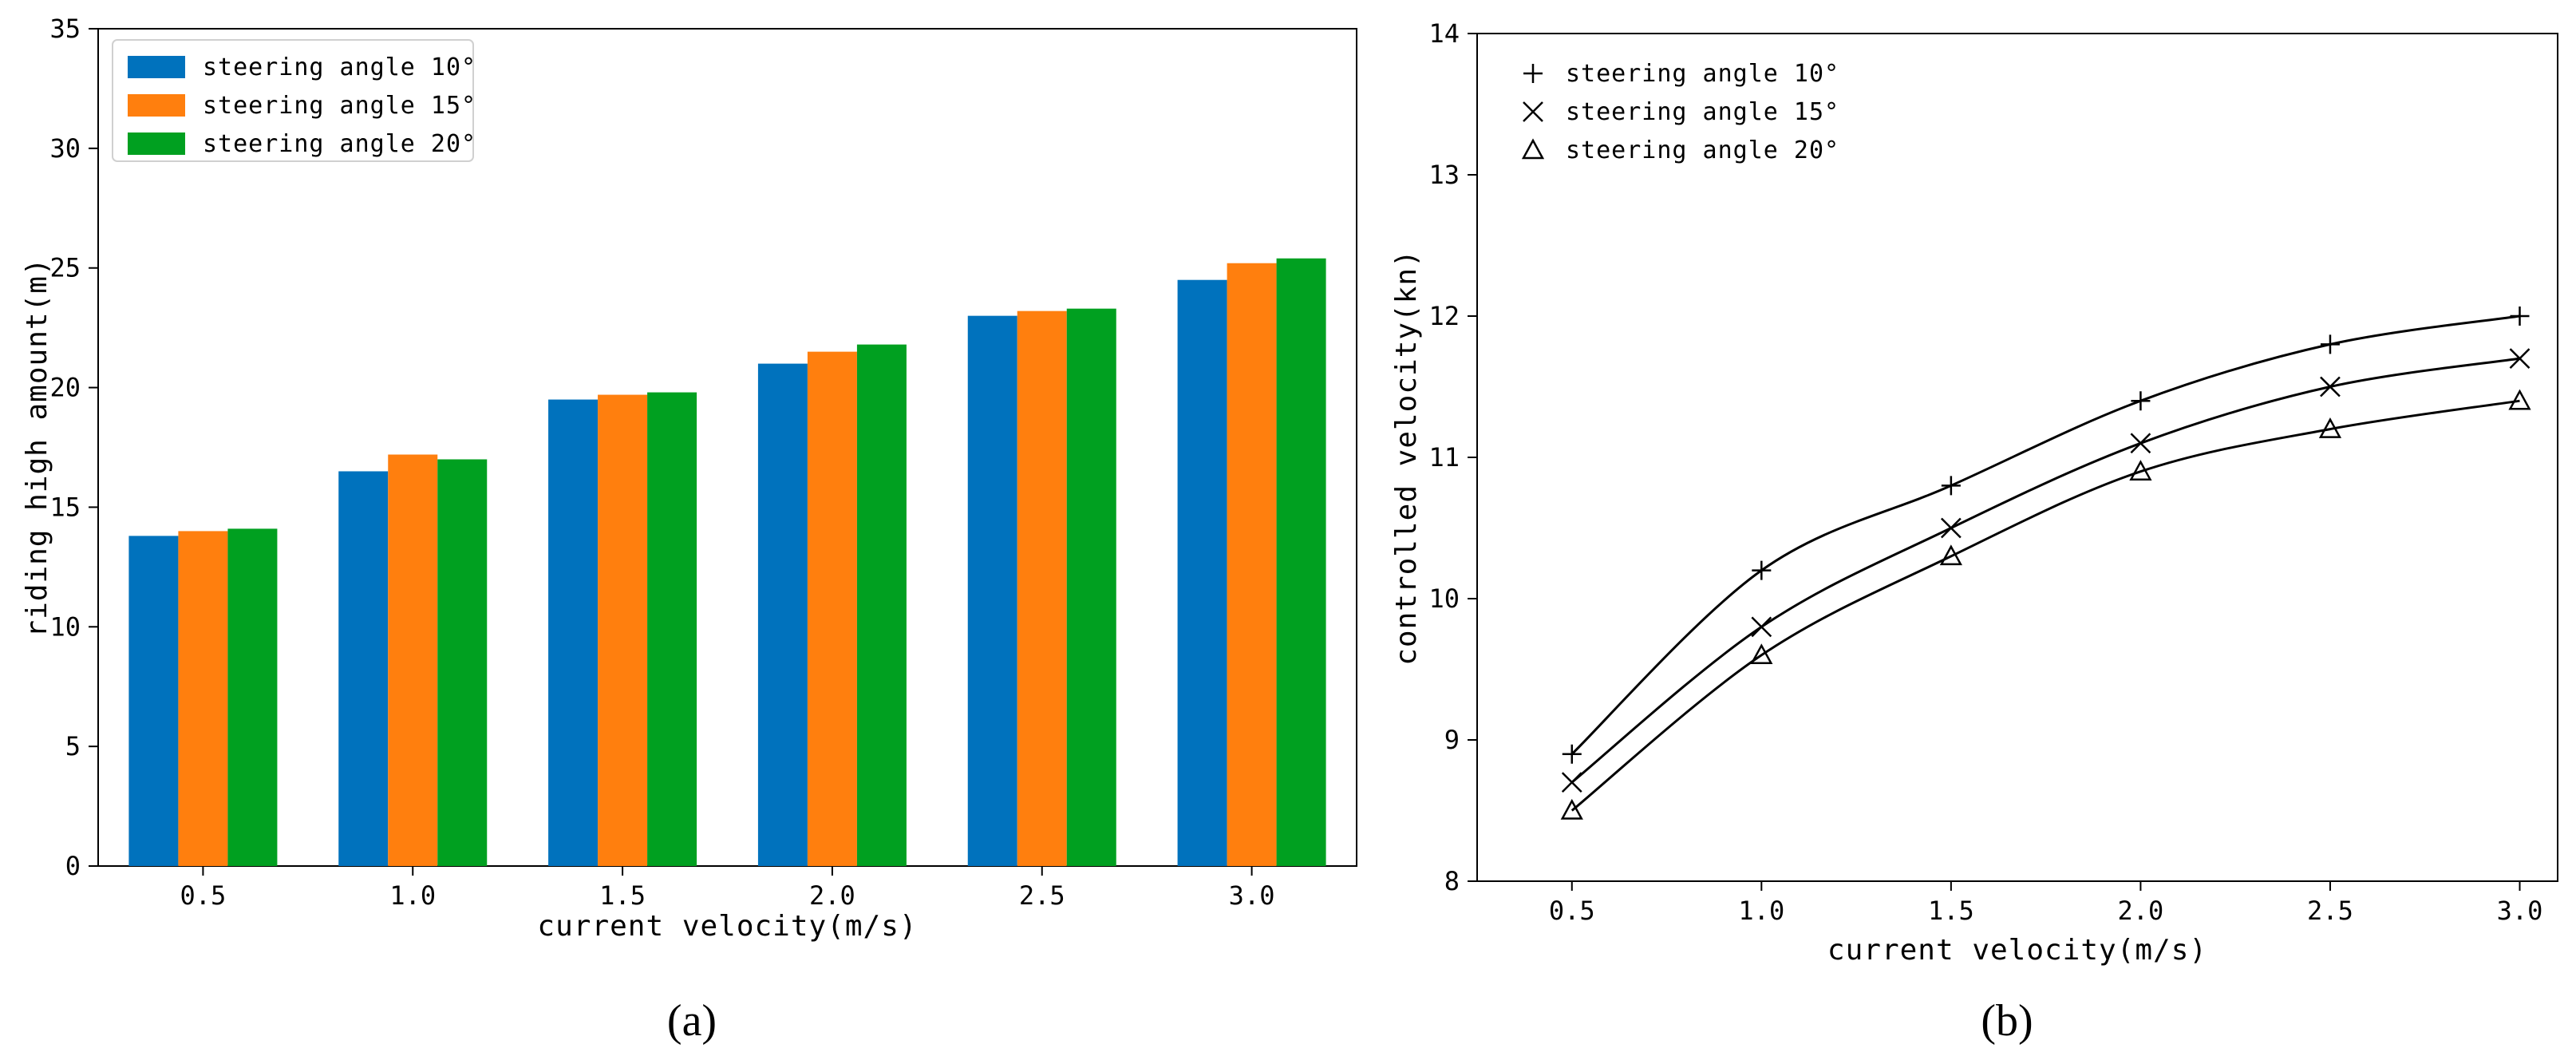 Image resolution: width=2576 pixels, height=1056 pixels. What do you see at coordinates (1406, 458) in the screenshot?
I see `y-axis-label-b: controlled velocity(kn)` at bounding box center [1406, 458].